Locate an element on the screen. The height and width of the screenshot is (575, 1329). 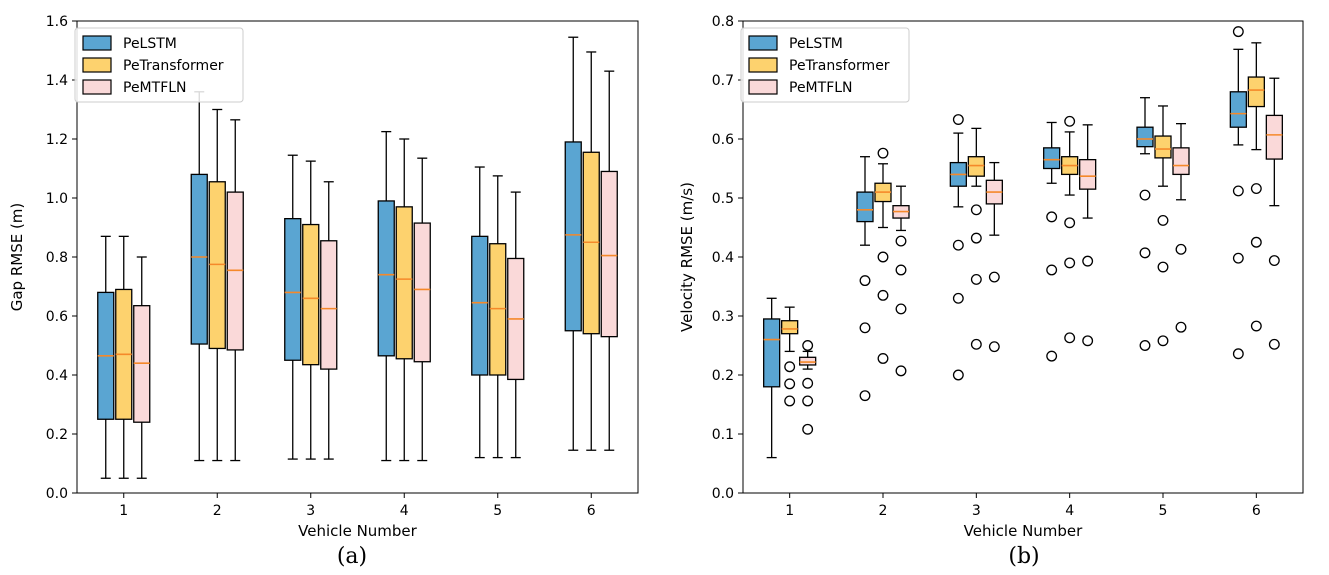
y-tick-label: 0.8 is located at coordinates (57, 258).